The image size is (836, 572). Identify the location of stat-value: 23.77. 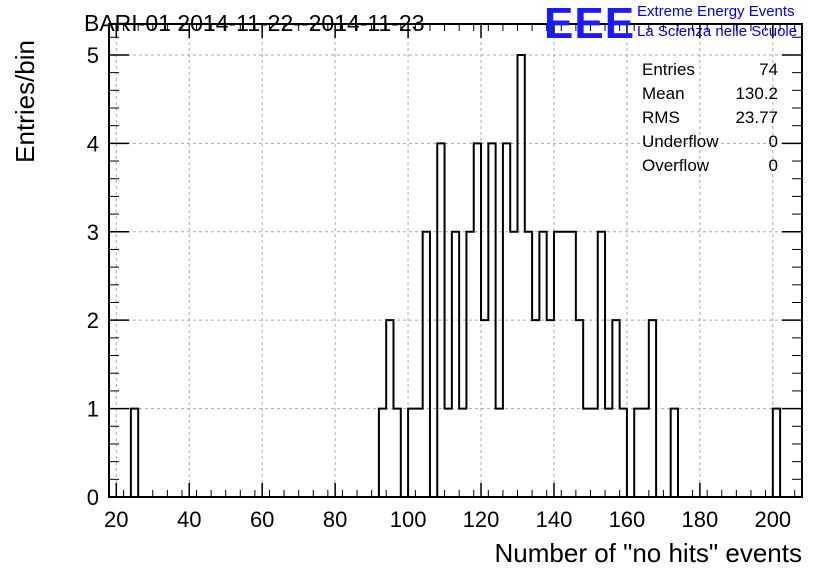
(756, 117).